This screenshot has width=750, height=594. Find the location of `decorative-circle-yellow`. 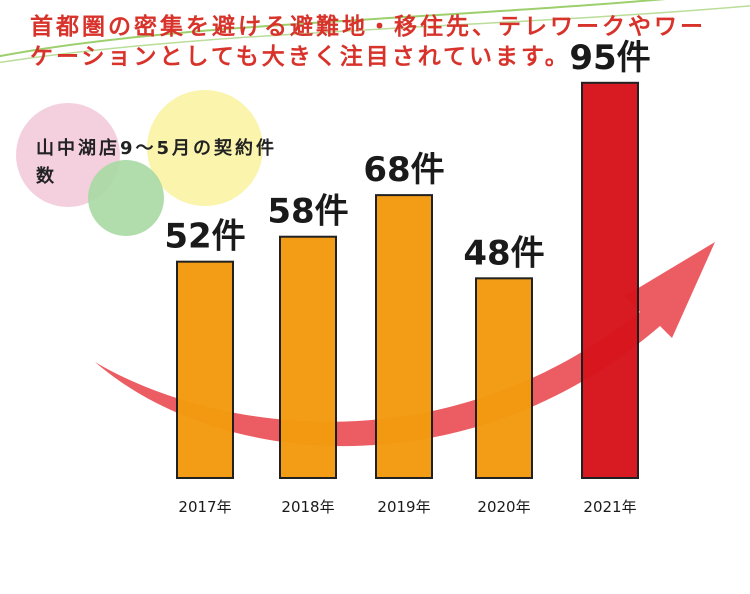

decorative-circle-yellow is located at coordinates (205, 148).